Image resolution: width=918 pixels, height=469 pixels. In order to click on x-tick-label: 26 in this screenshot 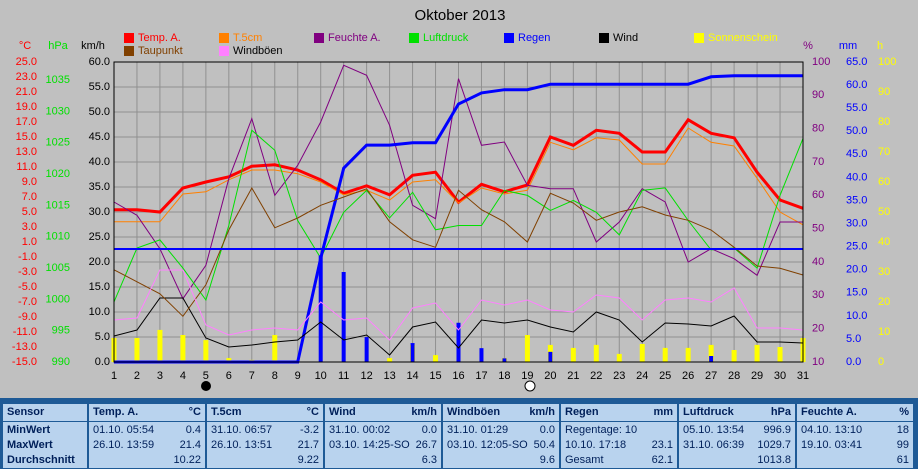, I will do `click(688, 376)`.